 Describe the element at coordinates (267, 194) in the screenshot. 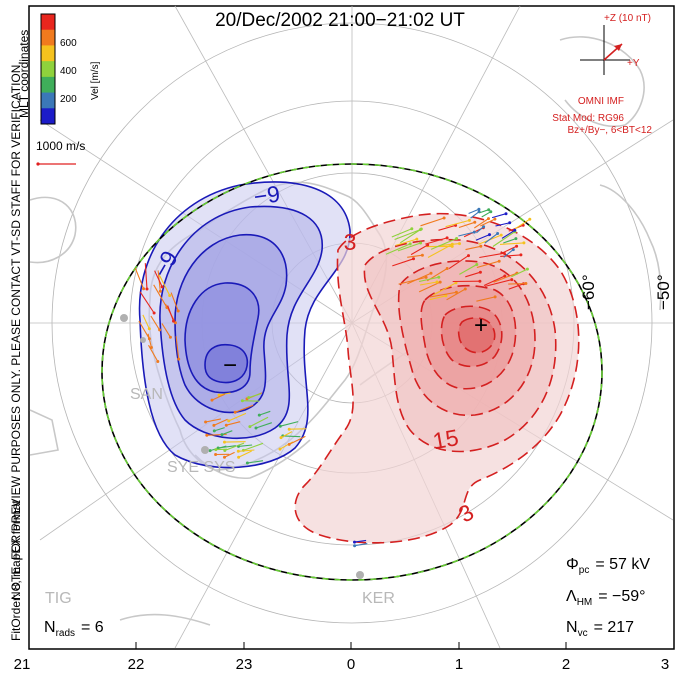

I see `contour-label: −9` at that location.